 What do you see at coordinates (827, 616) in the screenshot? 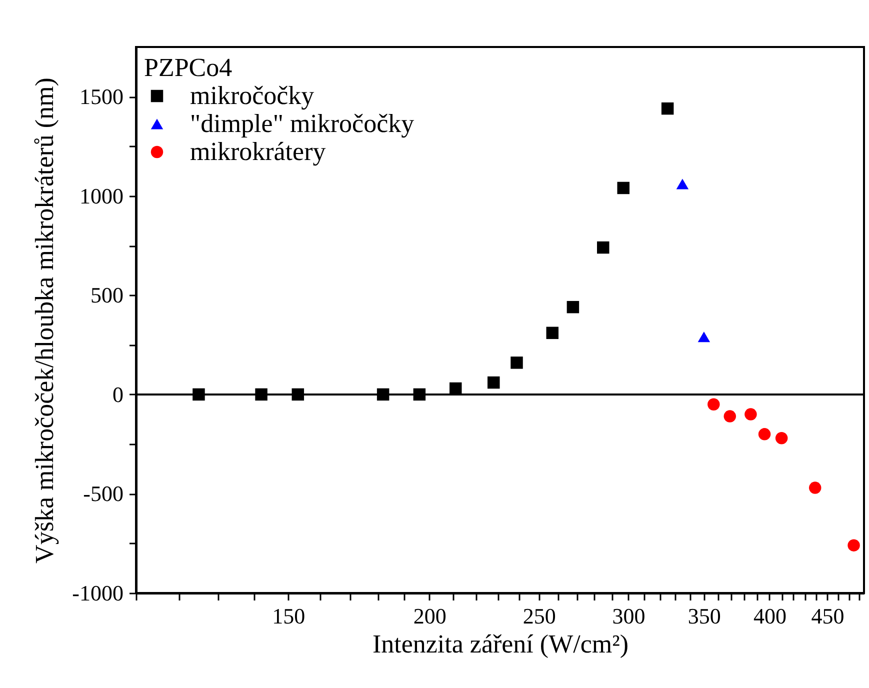
I see `x-tick-label: 450` at bounding box center [827, 616].